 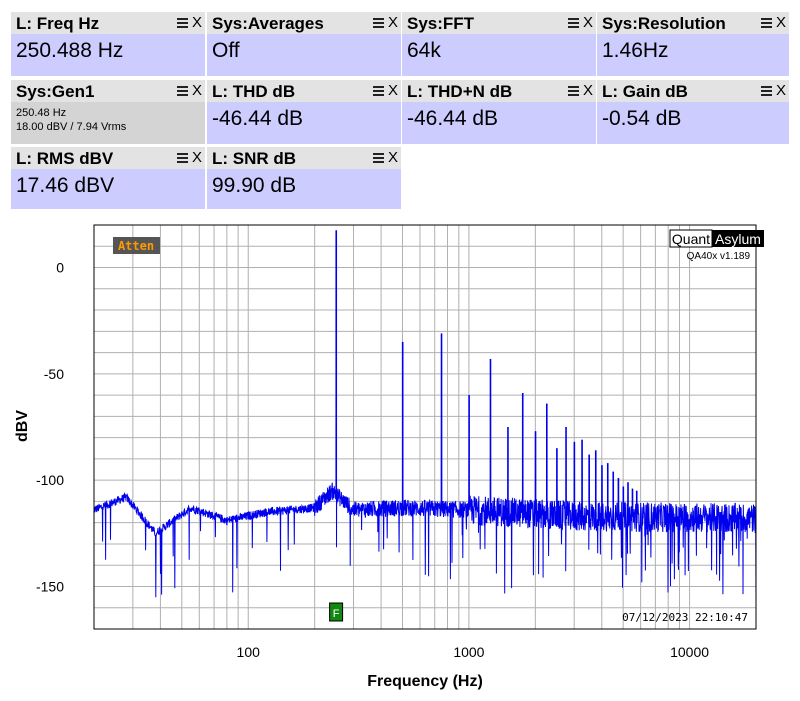 What do you see at coordinates (108, 23) in the screenshot?
I see `widget-header: L: Freq Hz X` at bounding box center [108, 23].